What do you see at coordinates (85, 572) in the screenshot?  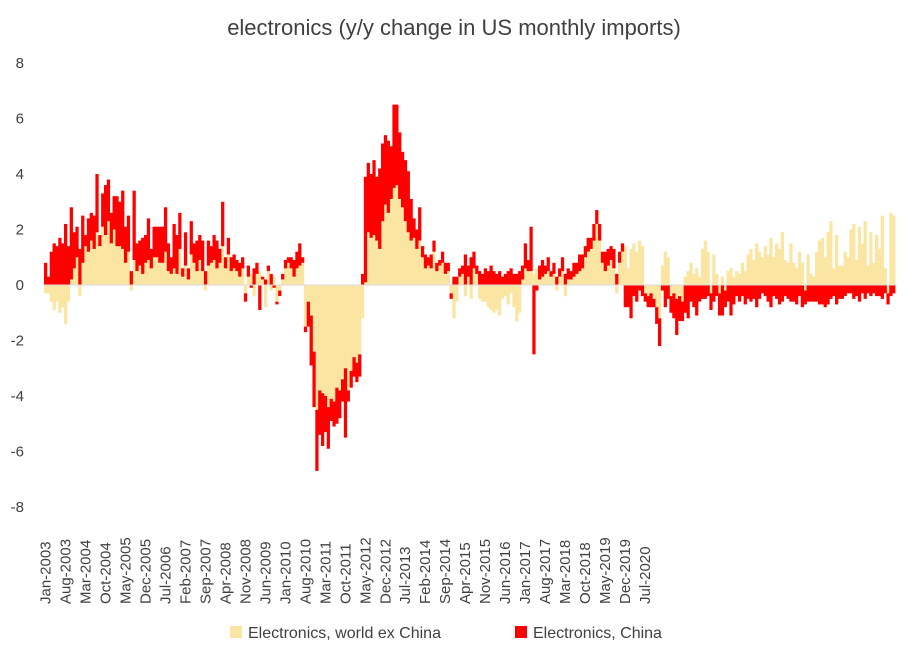 I see `x-tick-label: Mar-2004` at bounding box center [85, 572].